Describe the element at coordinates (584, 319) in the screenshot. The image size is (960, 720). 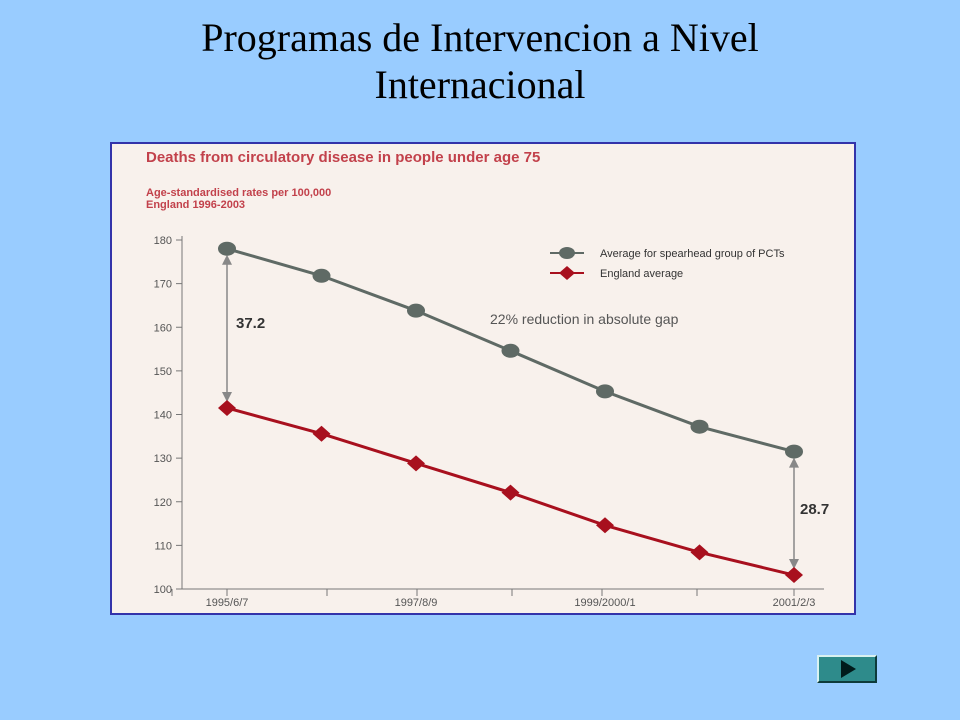
I see `reduction-annotation: 22% reduction in absolute gap` at that location.